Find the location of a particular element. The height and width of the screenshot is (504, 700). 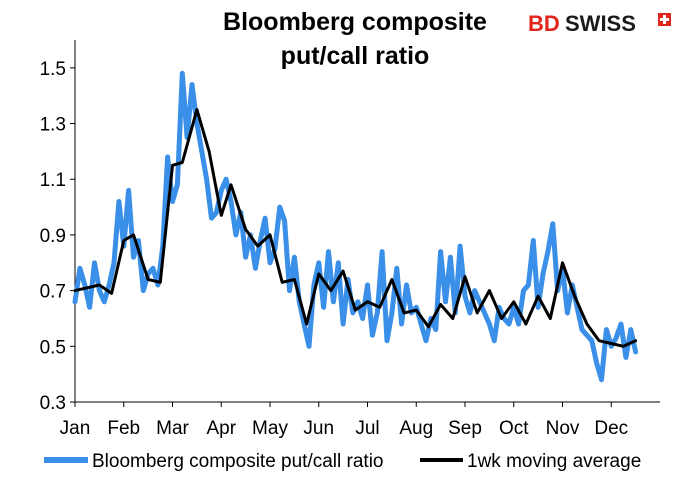

y-tick-label: 1.3 is located at coordinates (53, 125).